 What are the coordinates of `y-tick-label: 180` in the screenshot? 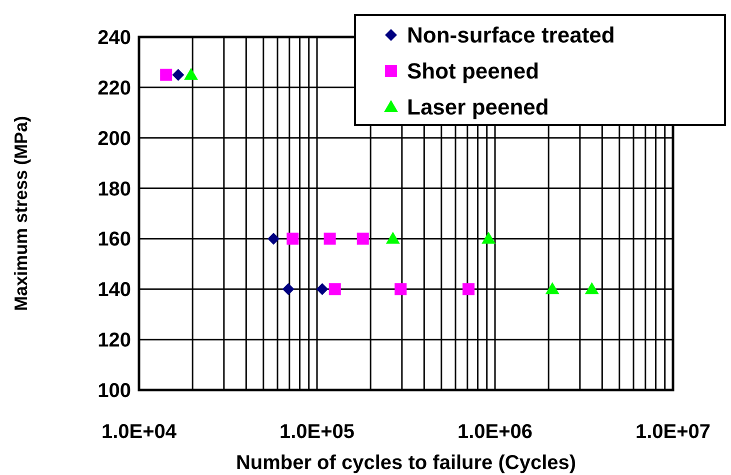 It's located at (114, 189).